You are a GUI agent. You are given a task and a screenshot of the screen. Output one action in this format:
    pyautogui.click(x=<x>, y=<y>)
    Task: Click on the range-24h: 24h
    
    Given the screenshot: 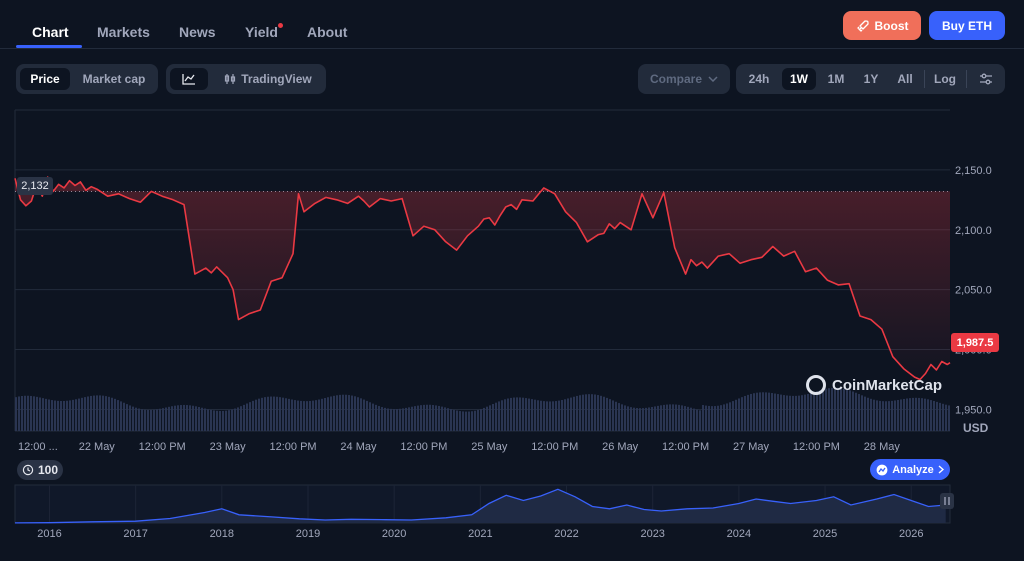 What is the action you would take?
    pyautogui.click(x=759, y=79)
    